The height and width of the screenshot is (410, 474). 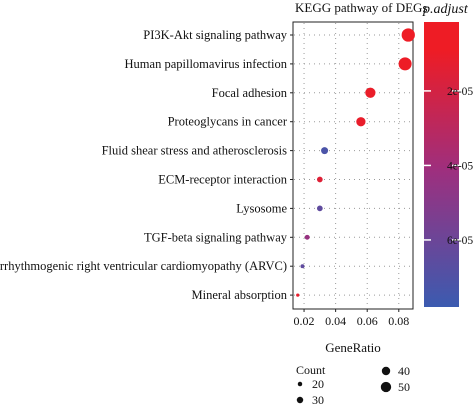 I want to click on size-legend-label: 50, so click(x=404, y=387).